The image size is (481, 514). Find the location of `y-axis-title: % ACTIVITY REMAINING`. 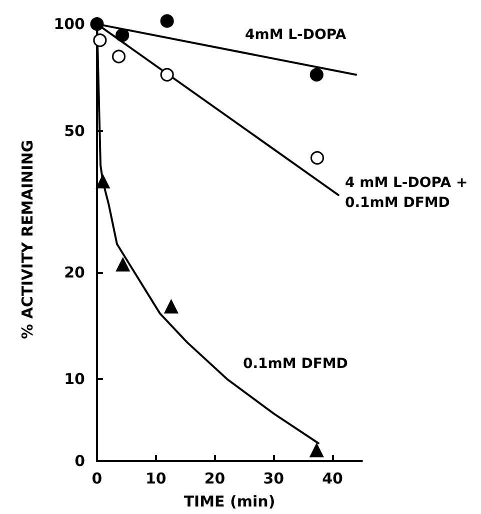

y-axis-title: % ACTIVITY REMAINING is located at coordinates (27, 240).